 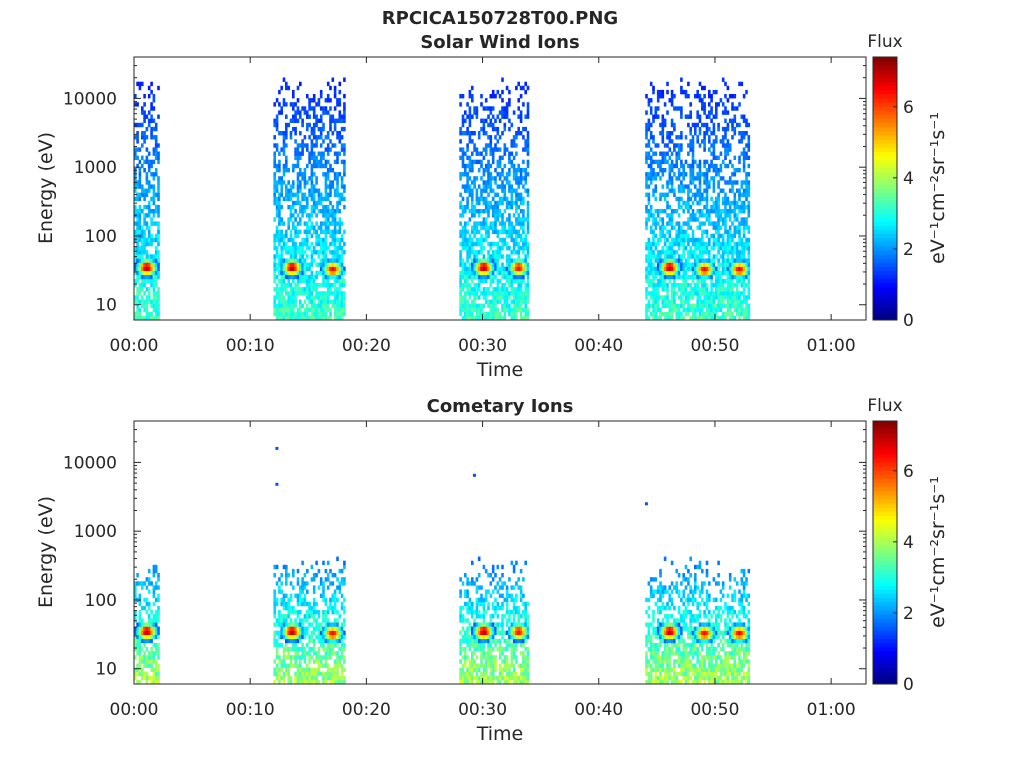 I want to click on x-tick-label: 00:20, so click(x=366, y=346).